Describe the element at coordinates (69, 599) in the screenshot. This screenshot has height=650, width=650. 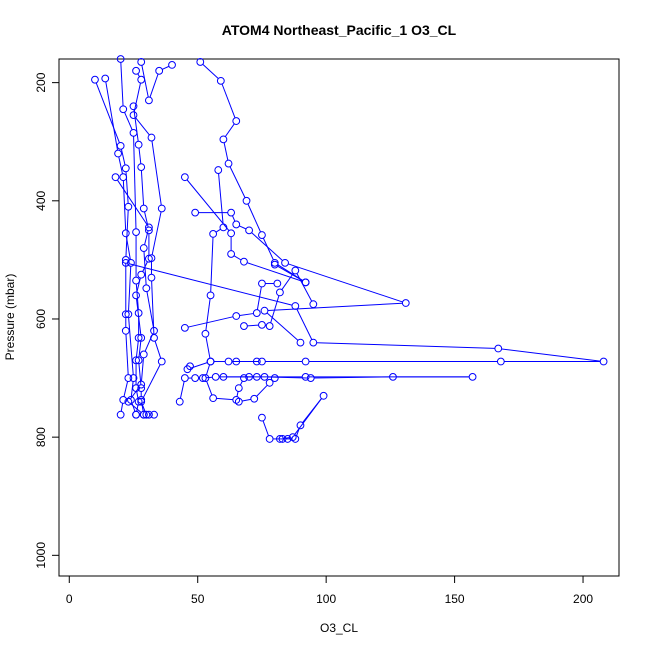
I see `x-tick-label: 0` at that location.